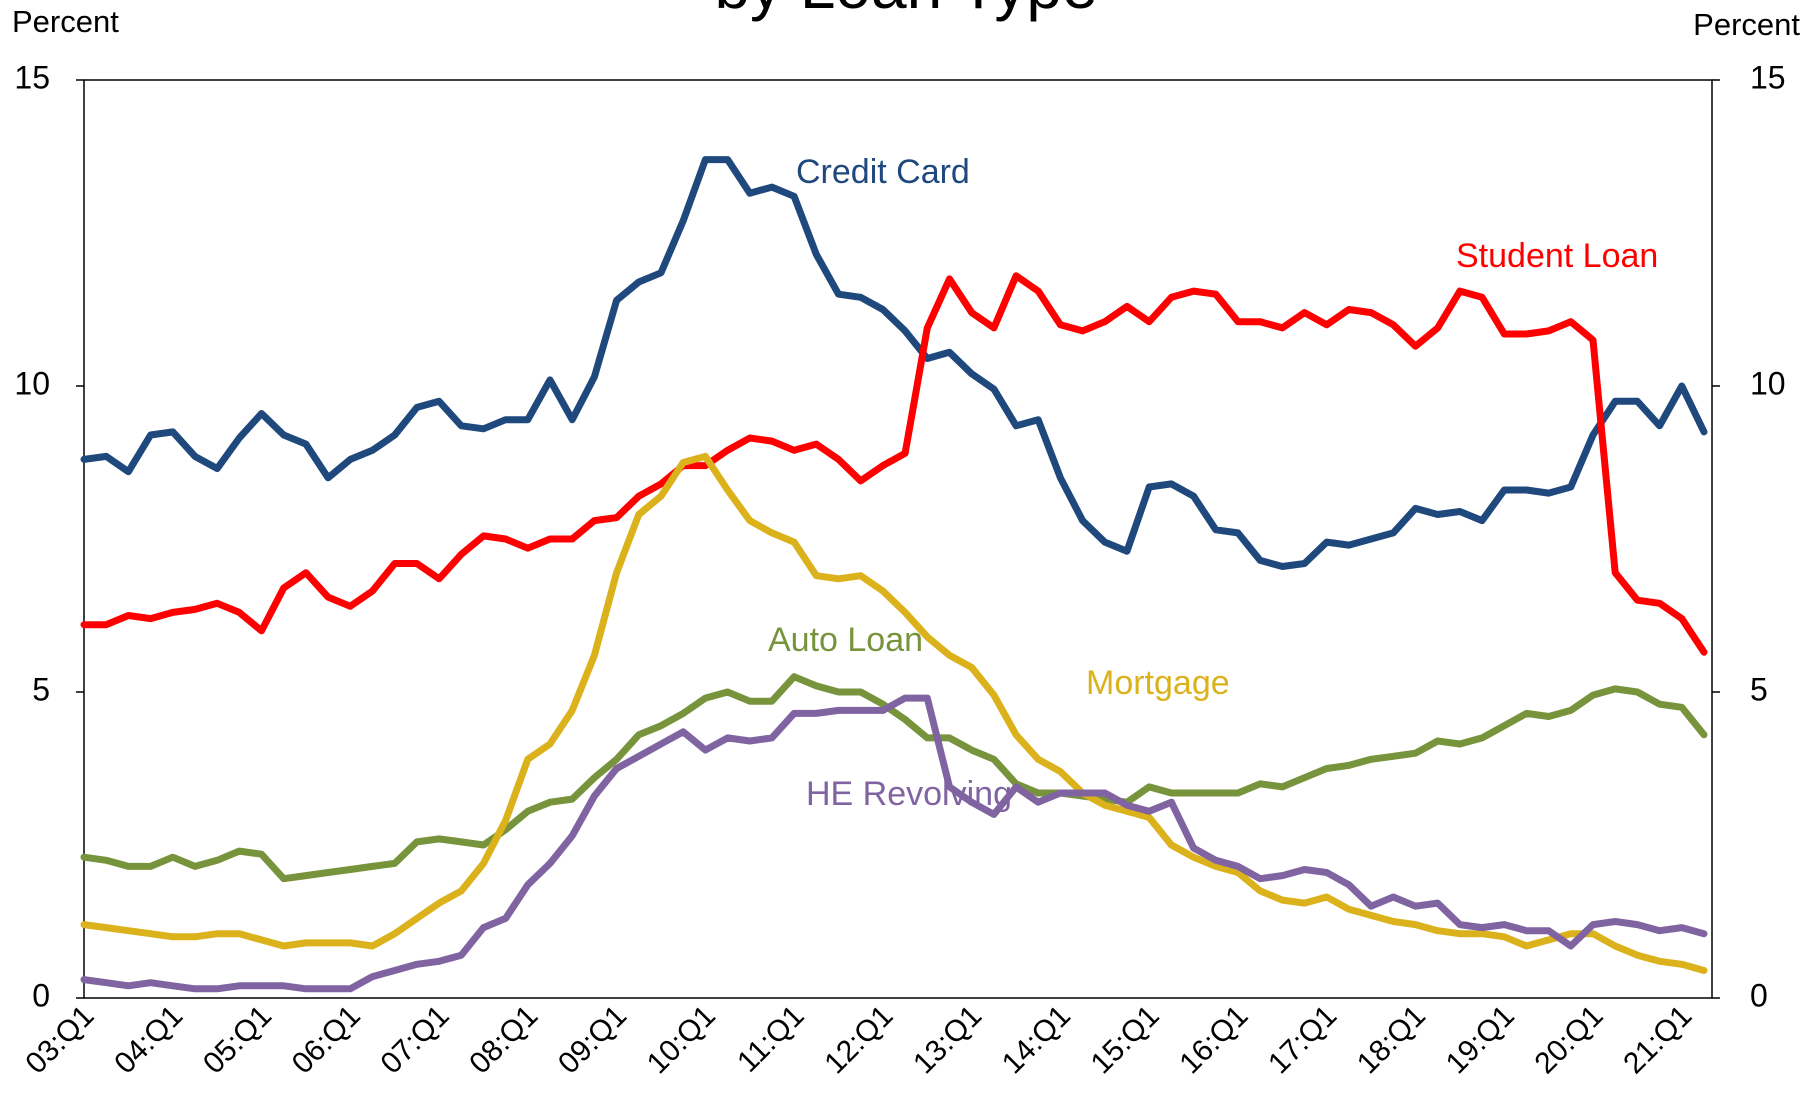 This screenshot has width=1812, height=1119. I want to click on y-axis-label: Percent, so click(65, 21).